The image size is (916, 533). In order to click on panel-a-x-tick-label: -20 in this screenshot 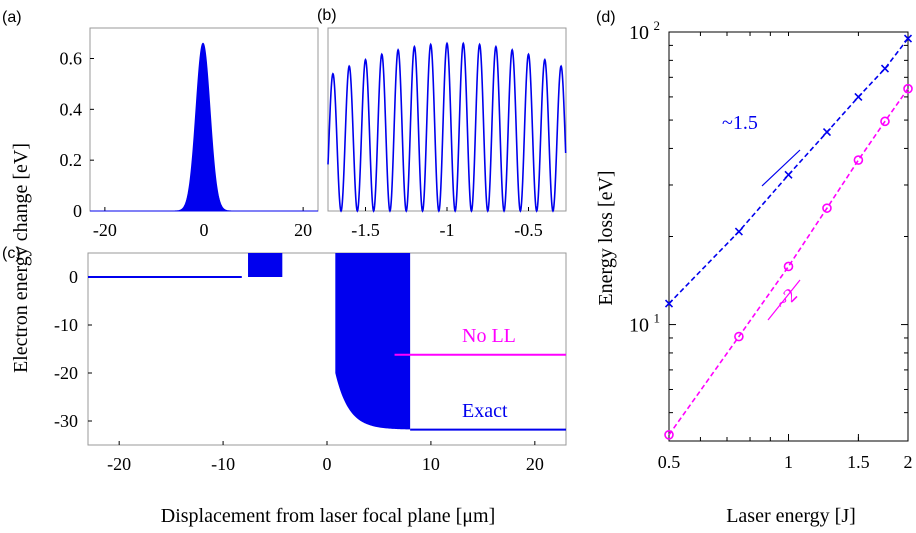, I will do `click(105, 230)`.